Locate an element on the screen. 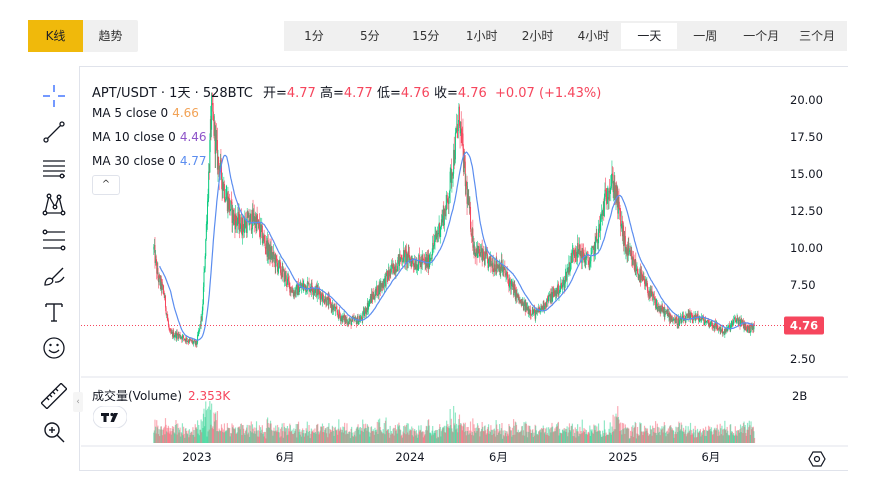  interval-5m: 5分 is located at coordinates (370, 36).